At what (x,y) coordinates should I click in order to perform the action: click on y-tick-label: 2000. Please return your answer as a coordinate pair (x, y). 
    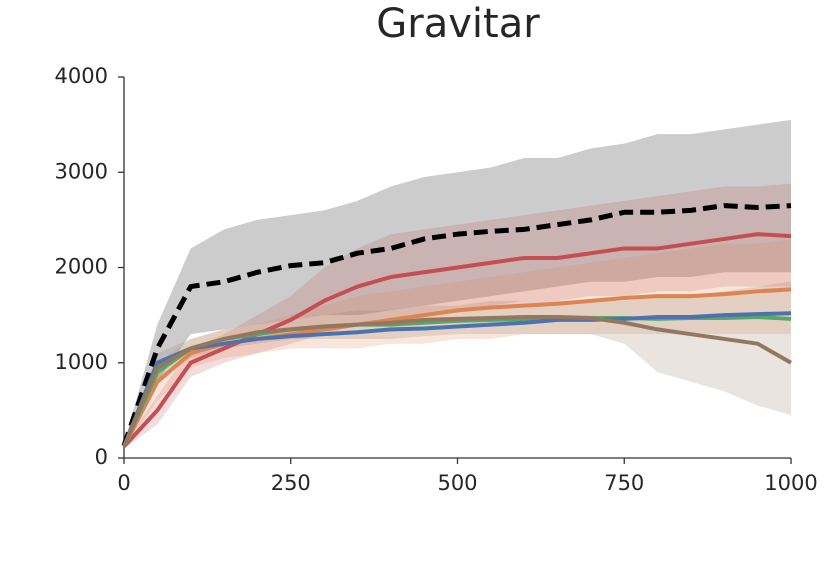
    Looking at the image, I should click on (81, 267).